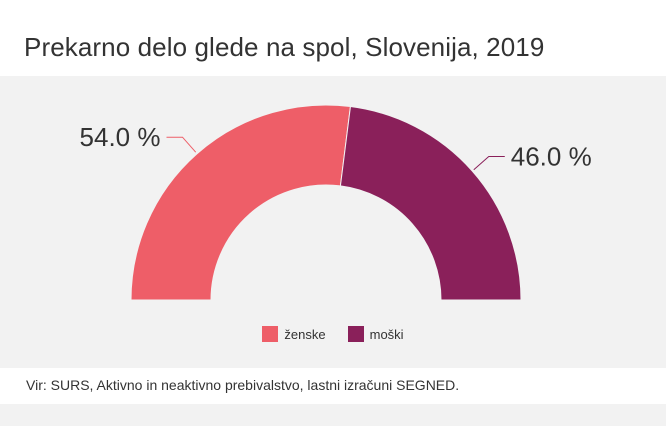 Image resolution: width=666 pixels, height=426 pixels. I want to click on legend-label-zenske: ženske, so click(305, 334).